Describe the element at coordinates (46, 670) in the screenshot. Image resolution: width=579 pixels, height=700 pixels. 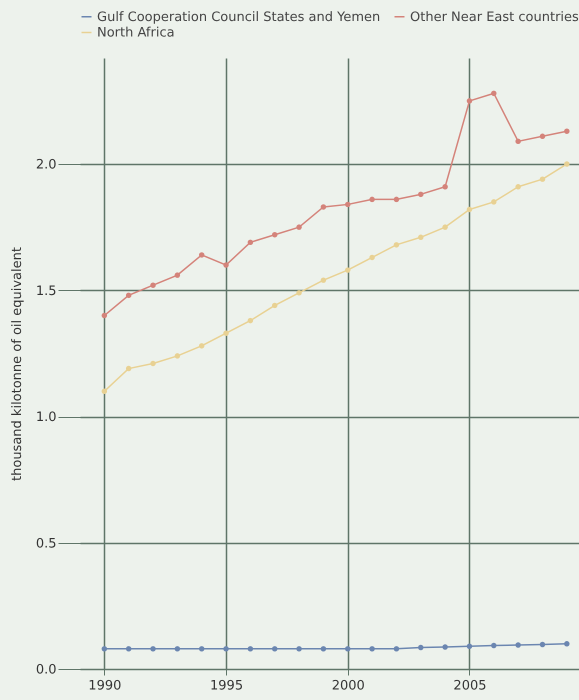
I see `y-tick-label: 0.0` at that location.